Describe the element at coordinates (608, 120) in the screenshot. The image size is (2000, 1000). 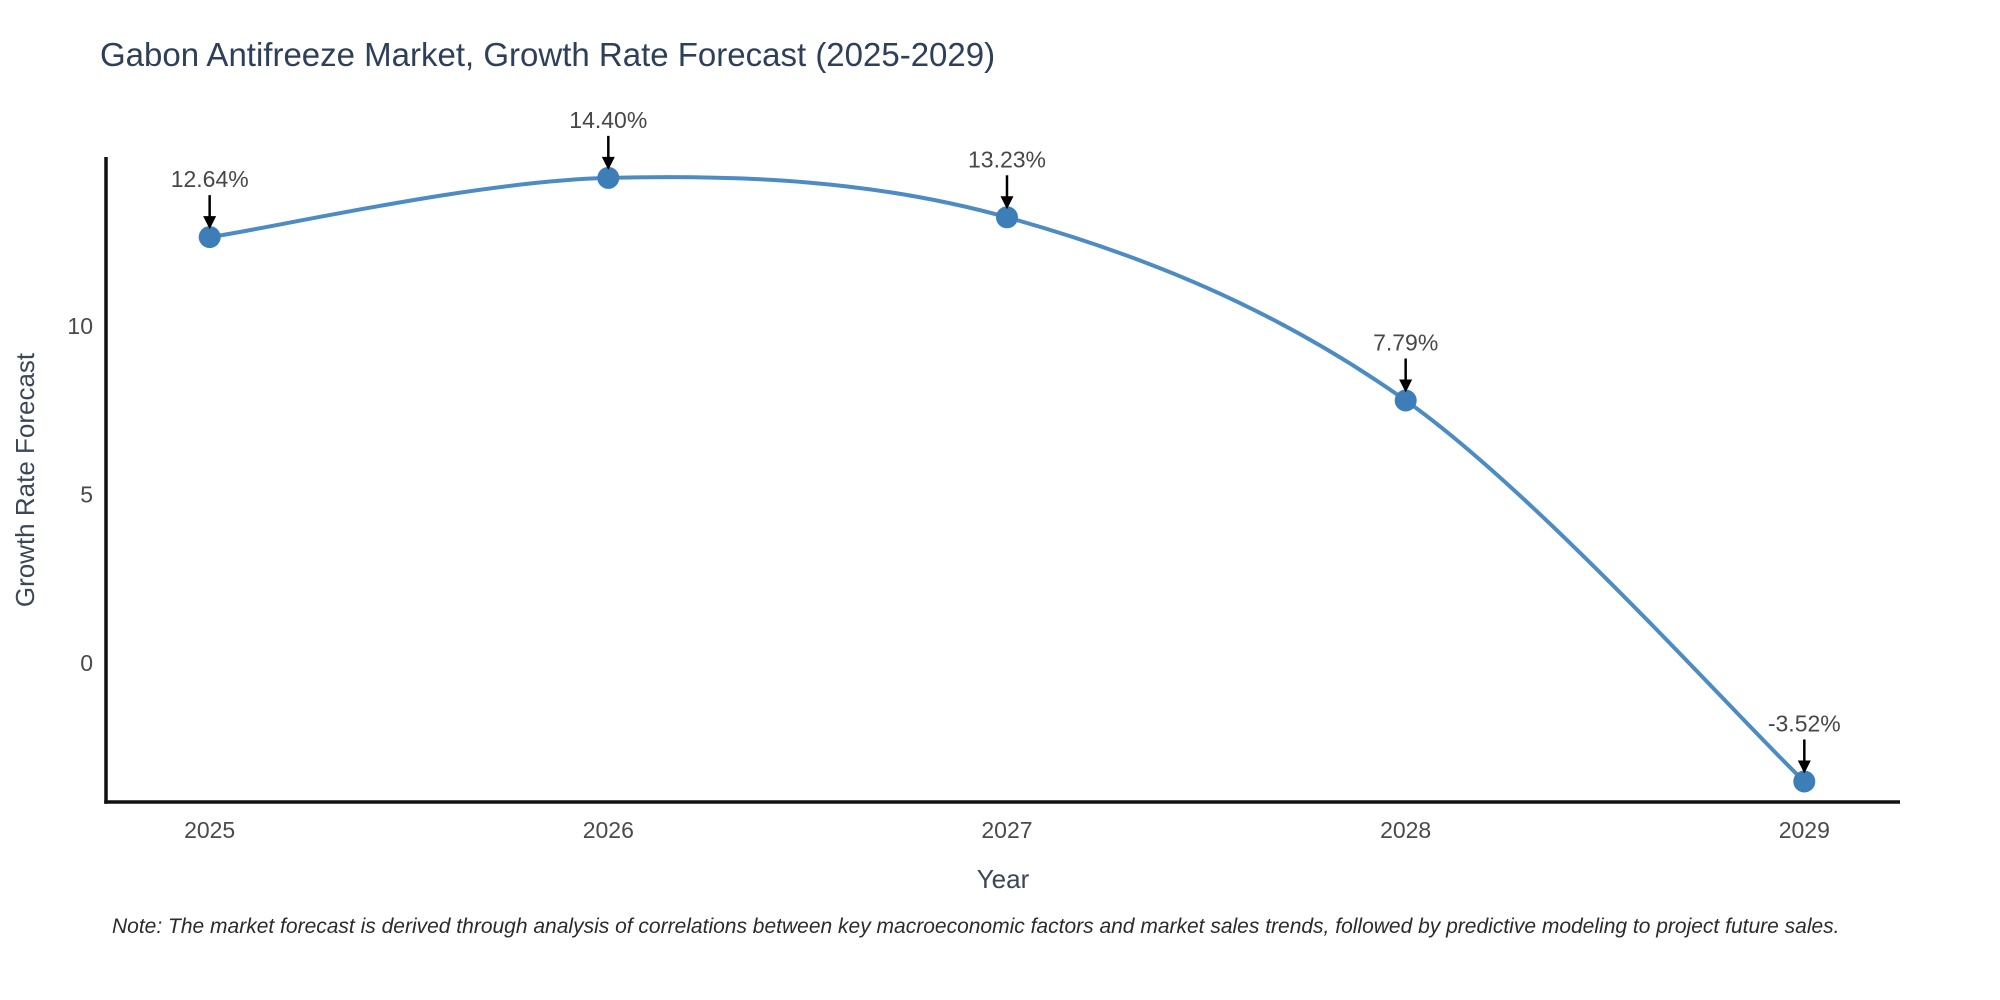
I see `data-point-label: 14.40%` at that location.